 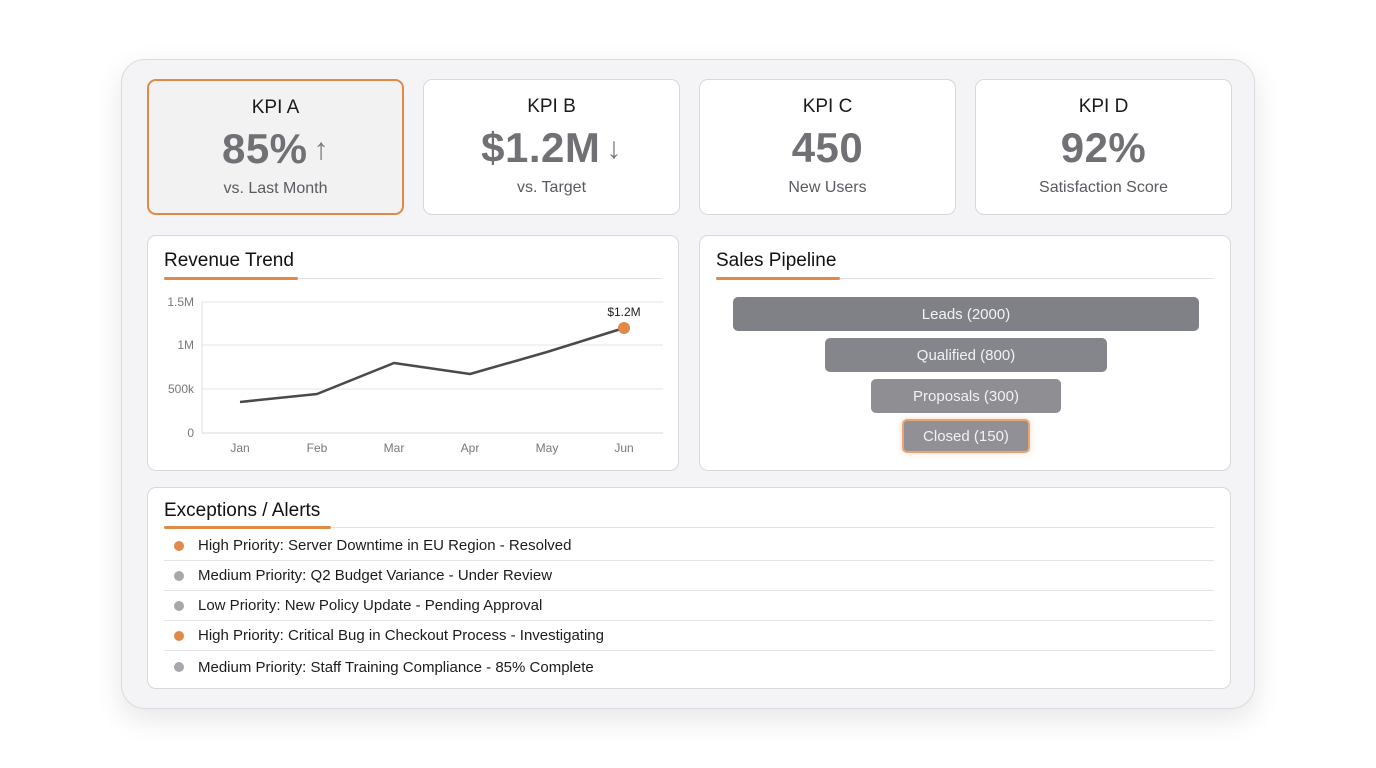 What do you see at coordinates (966, 436) in the screenshot?
I see `funnel-stage-closed: Closed (150)` at bounding box center [966, 436].